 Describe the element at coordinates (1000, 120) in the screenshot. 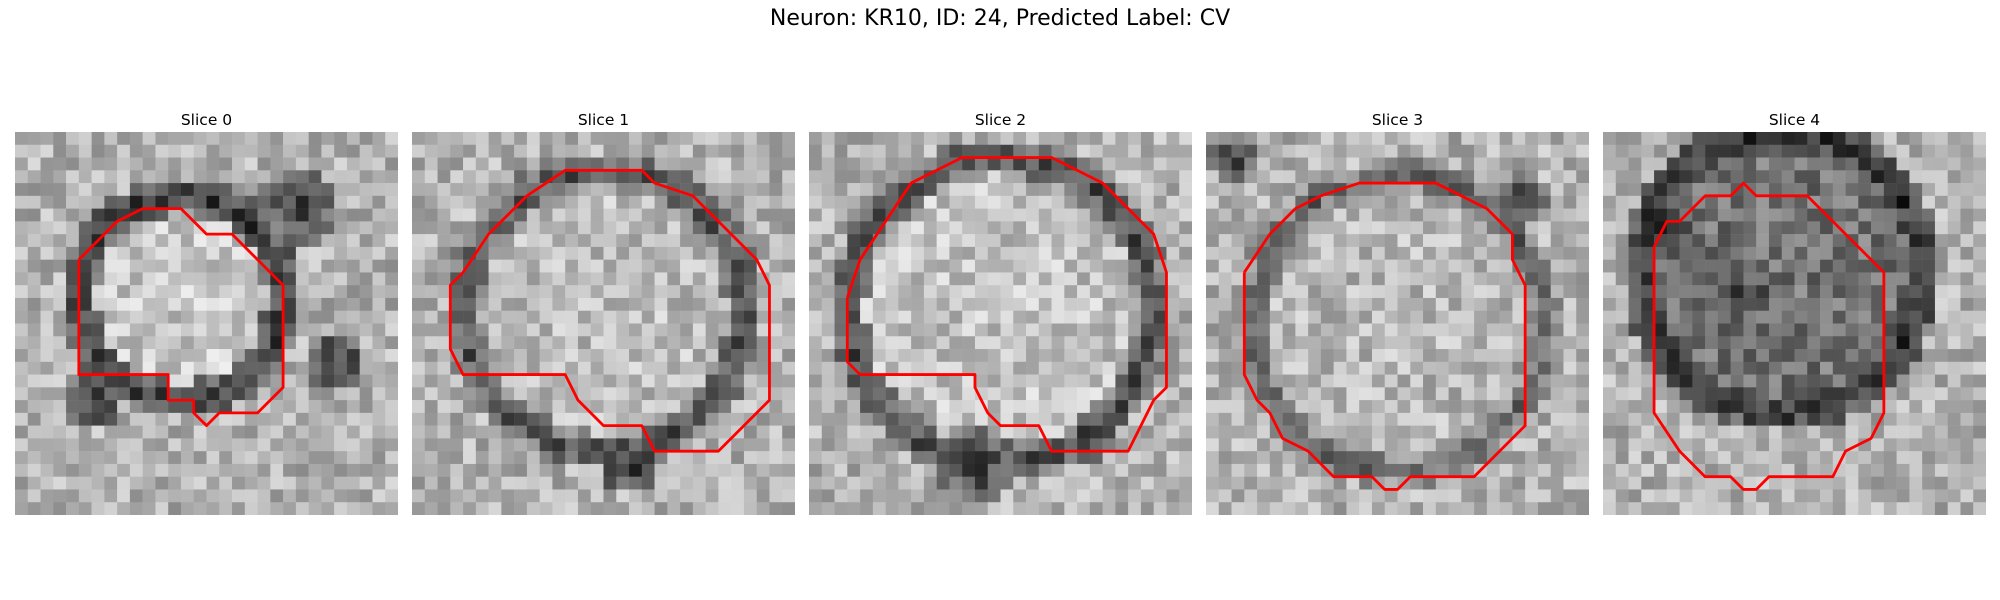

I see `slice-title: Slice 2` at that location.